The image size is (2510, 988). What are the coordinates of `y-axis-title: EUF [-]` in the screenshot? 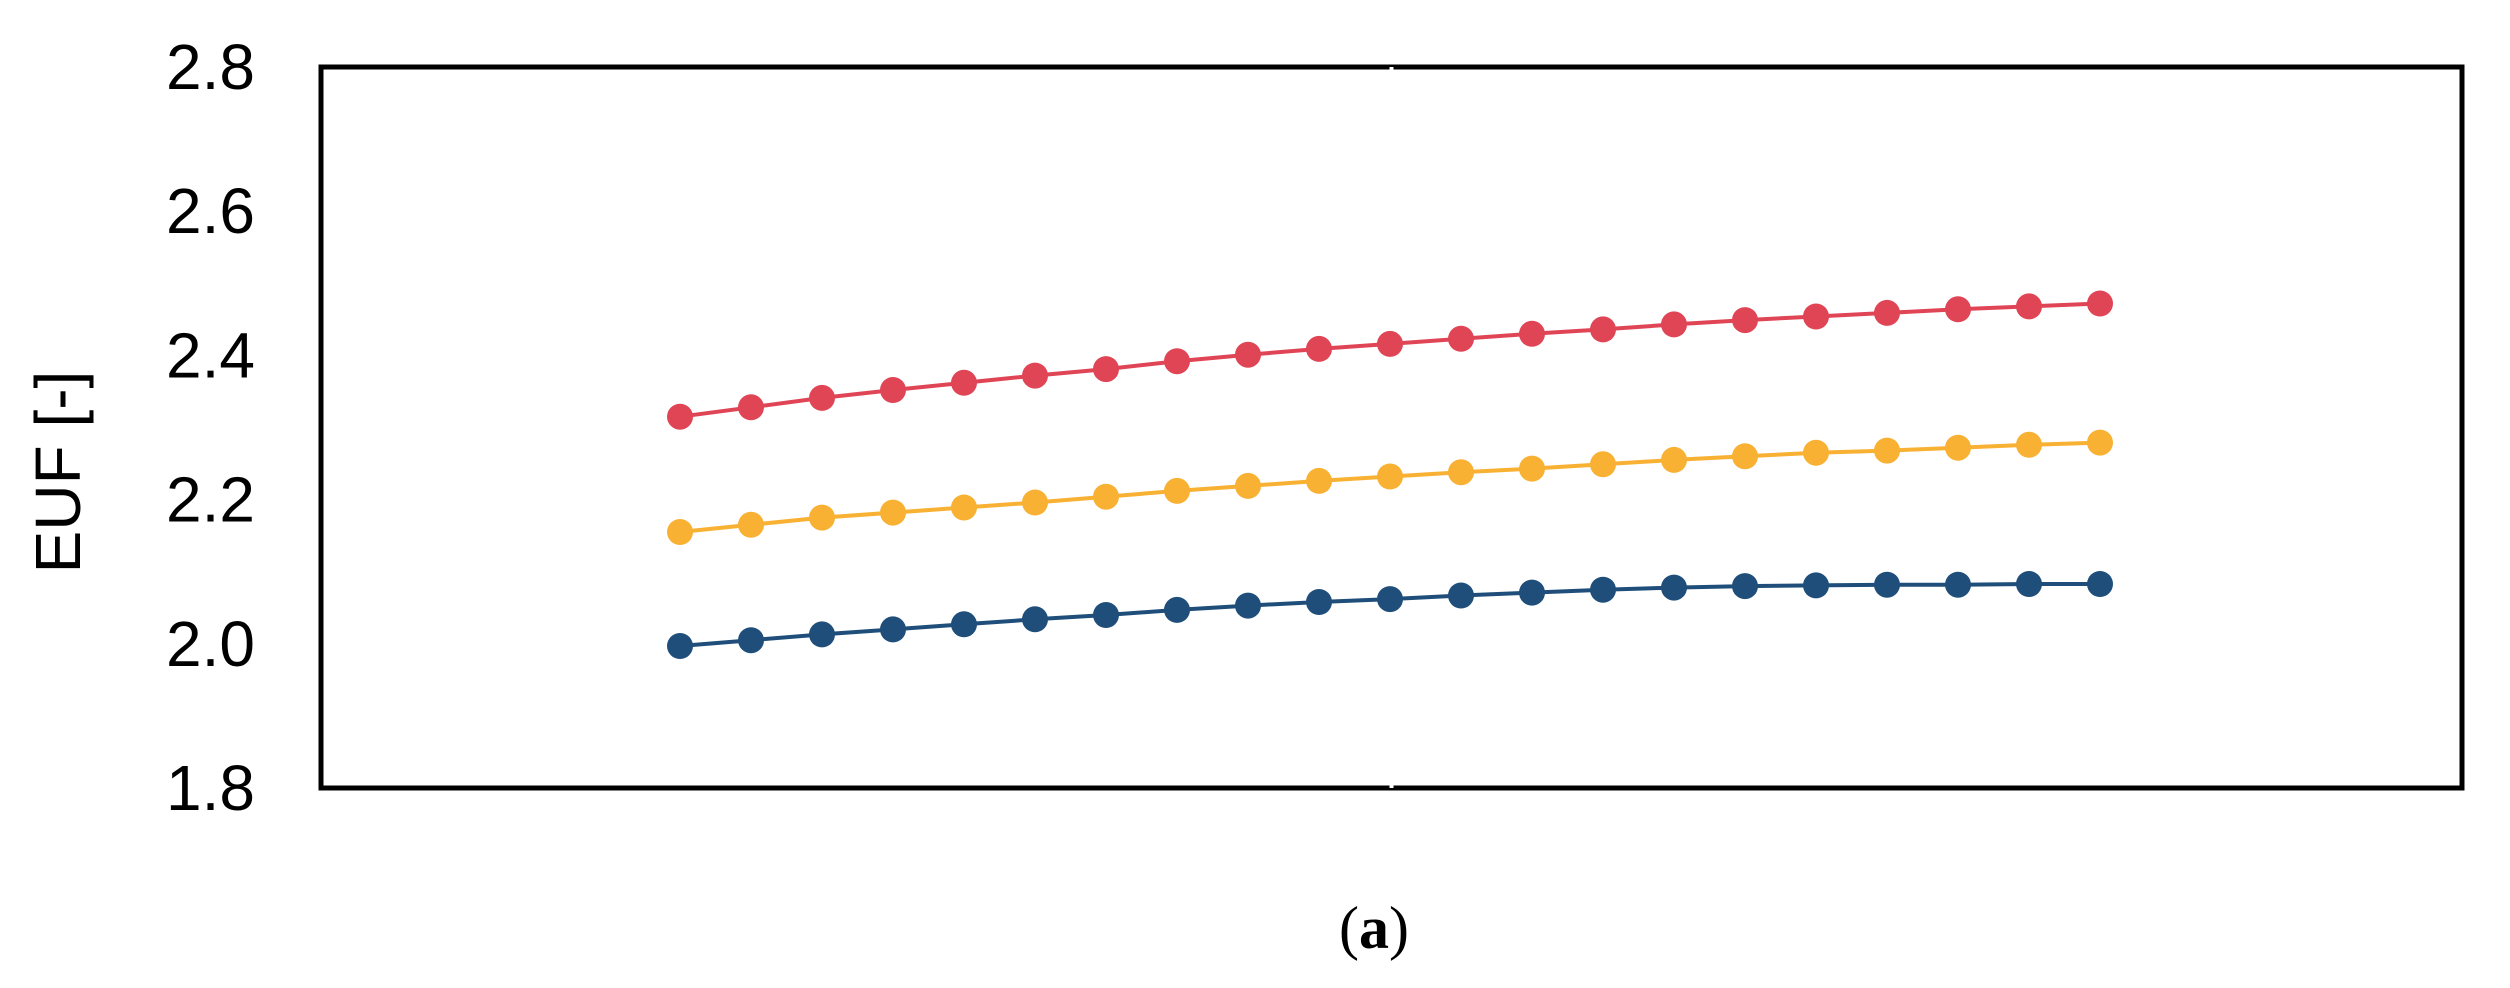 It's located at (58, 472).